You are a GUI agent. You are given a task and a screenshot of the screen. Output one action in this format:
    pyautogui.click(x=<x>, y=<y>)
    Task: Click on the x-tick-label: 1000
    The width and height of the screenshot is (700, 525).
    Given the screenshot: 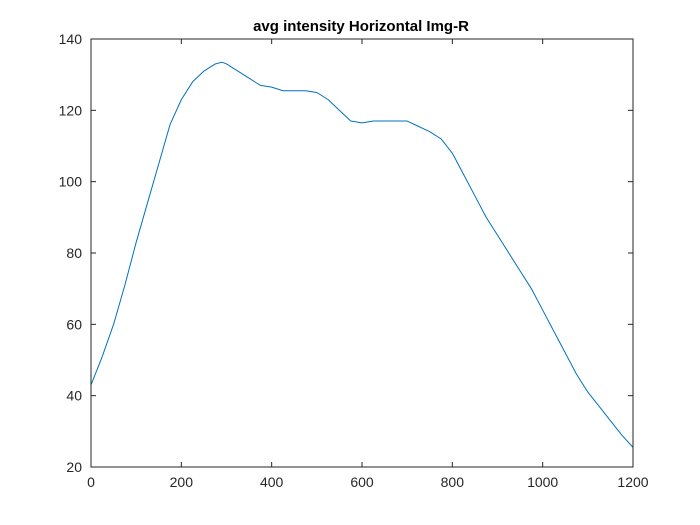 What is the action you would take?
    pyautogui.click(x=542, y=482)
    